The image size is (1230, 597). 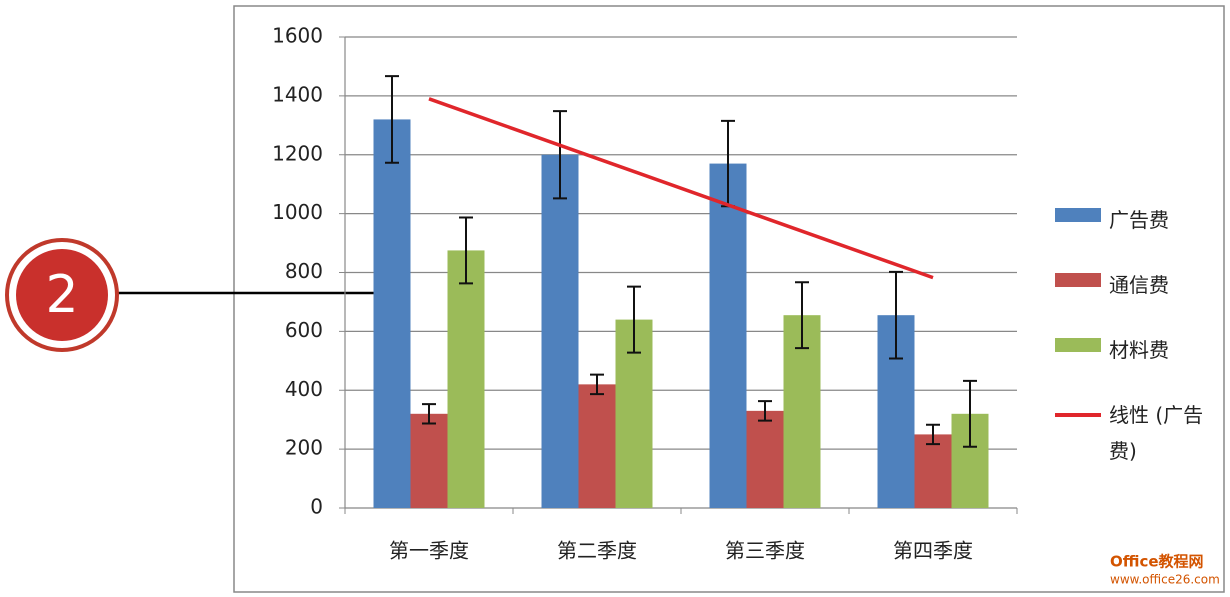 What do you see at coordinates (297, 153) in the screenshot?
I see `y-tick-label: 1200` at bounding box center [297, 153].